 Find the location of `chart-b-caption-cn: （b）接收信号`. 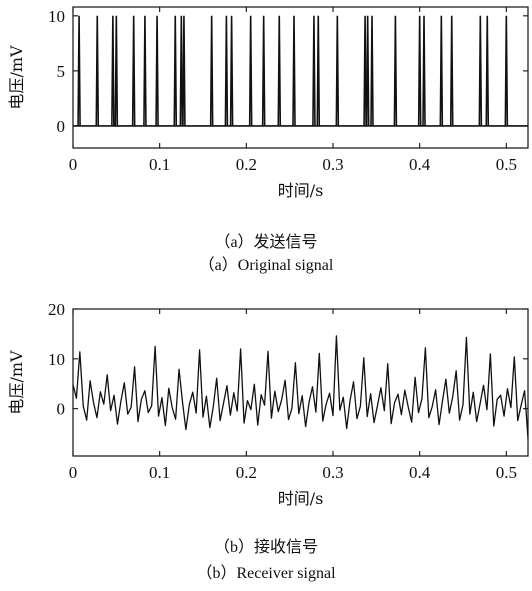

chart-b-caption-cn: （b）接收信号 is located at coordinates (265, 547).